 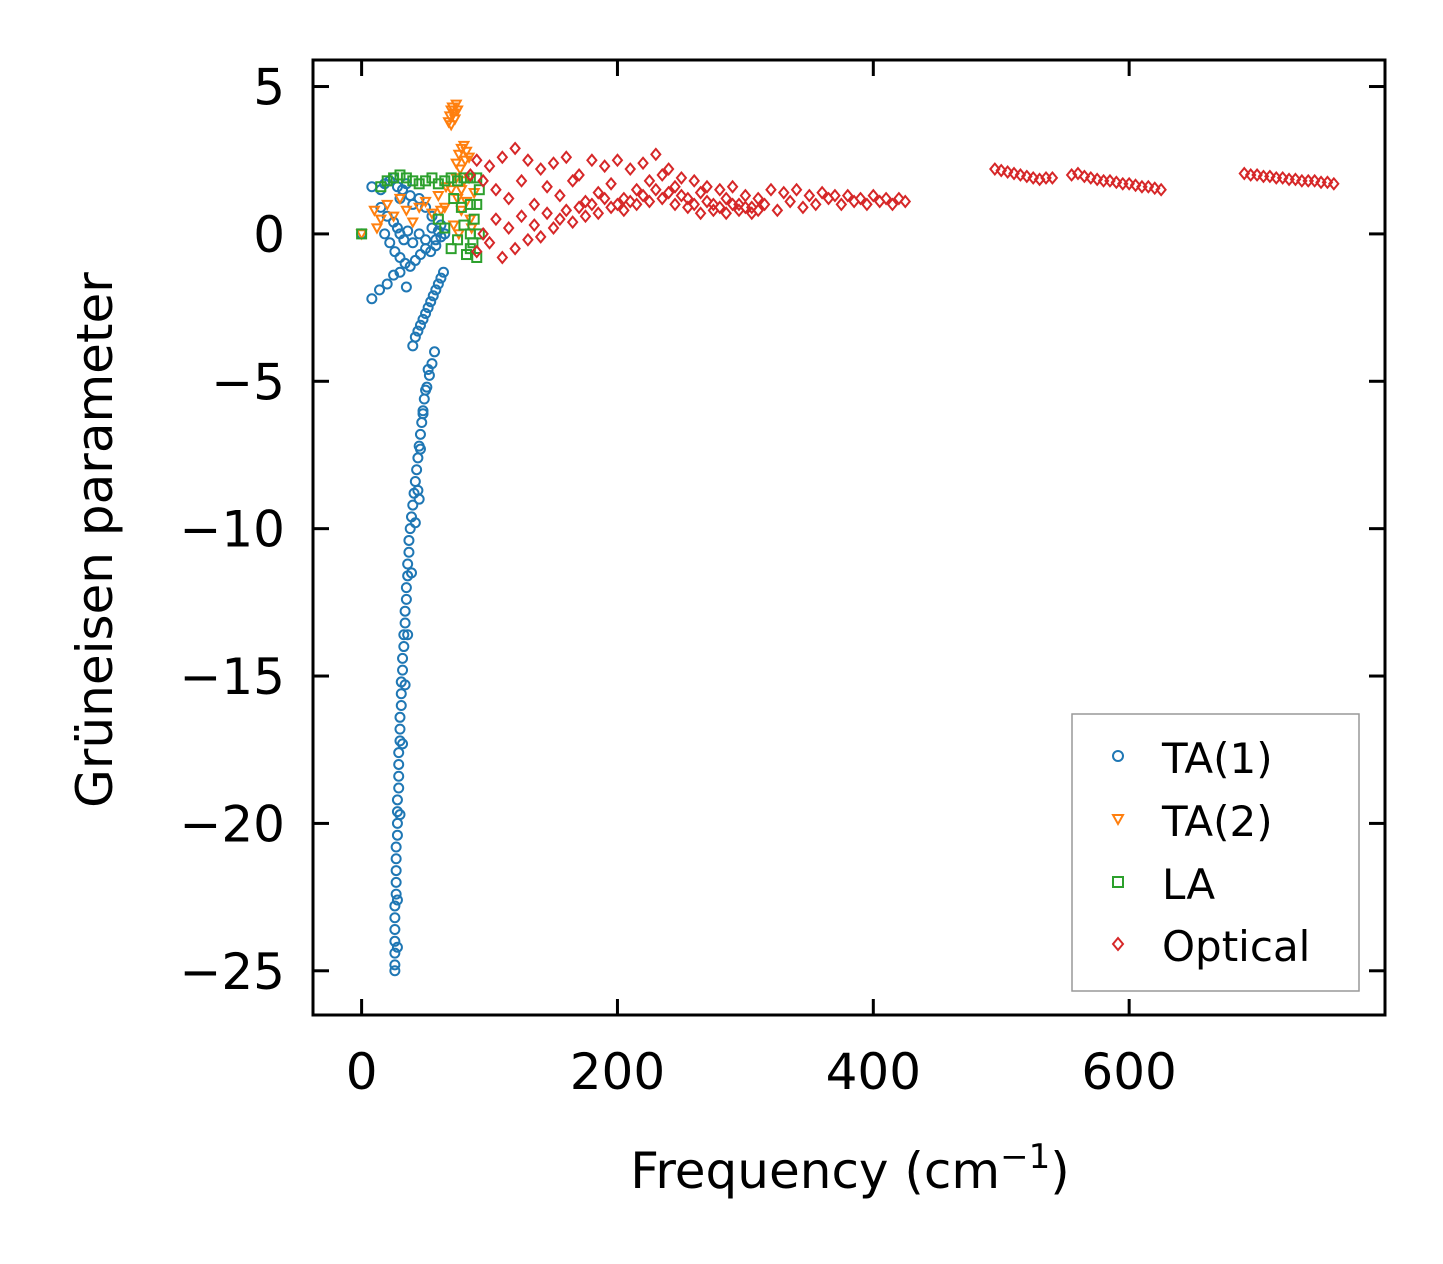 I want to click on x-axis-title-superscript: −1, so click(x=1025, y=1157).